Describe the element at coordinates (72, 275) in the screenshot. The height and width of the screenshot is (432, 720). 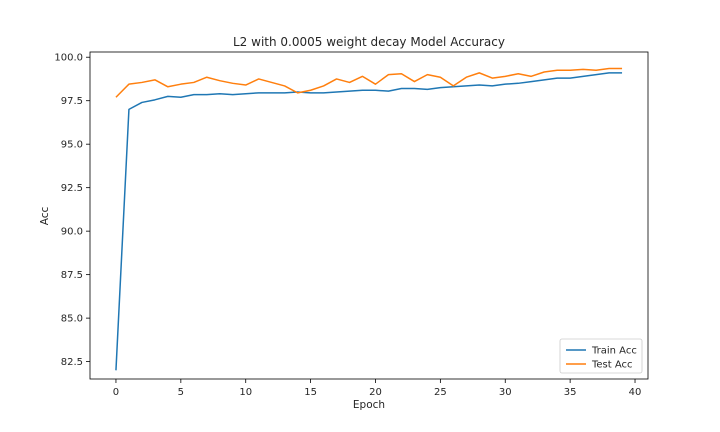
I see `y-tick-label: 87.5` at that location.